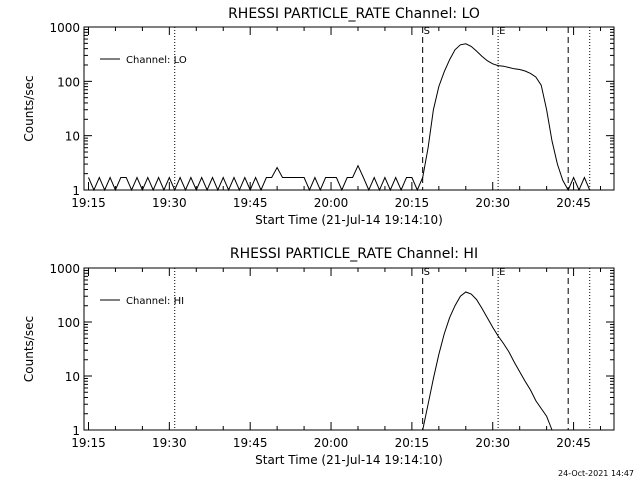 This screenshot has height=480, width=640. I want to click on chart-title: RHESSI PARTICLE_RATE Channel: HI, so click(354, 254).